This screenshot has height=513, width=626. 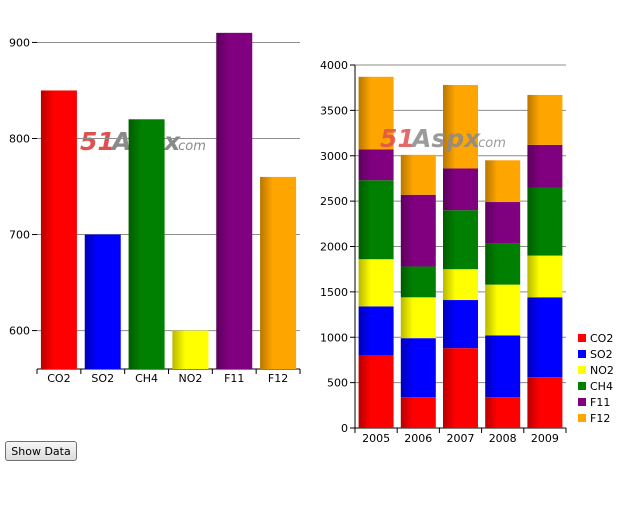 I want to click on right-x-tick-label: 2009, so click(x=545, y=438).